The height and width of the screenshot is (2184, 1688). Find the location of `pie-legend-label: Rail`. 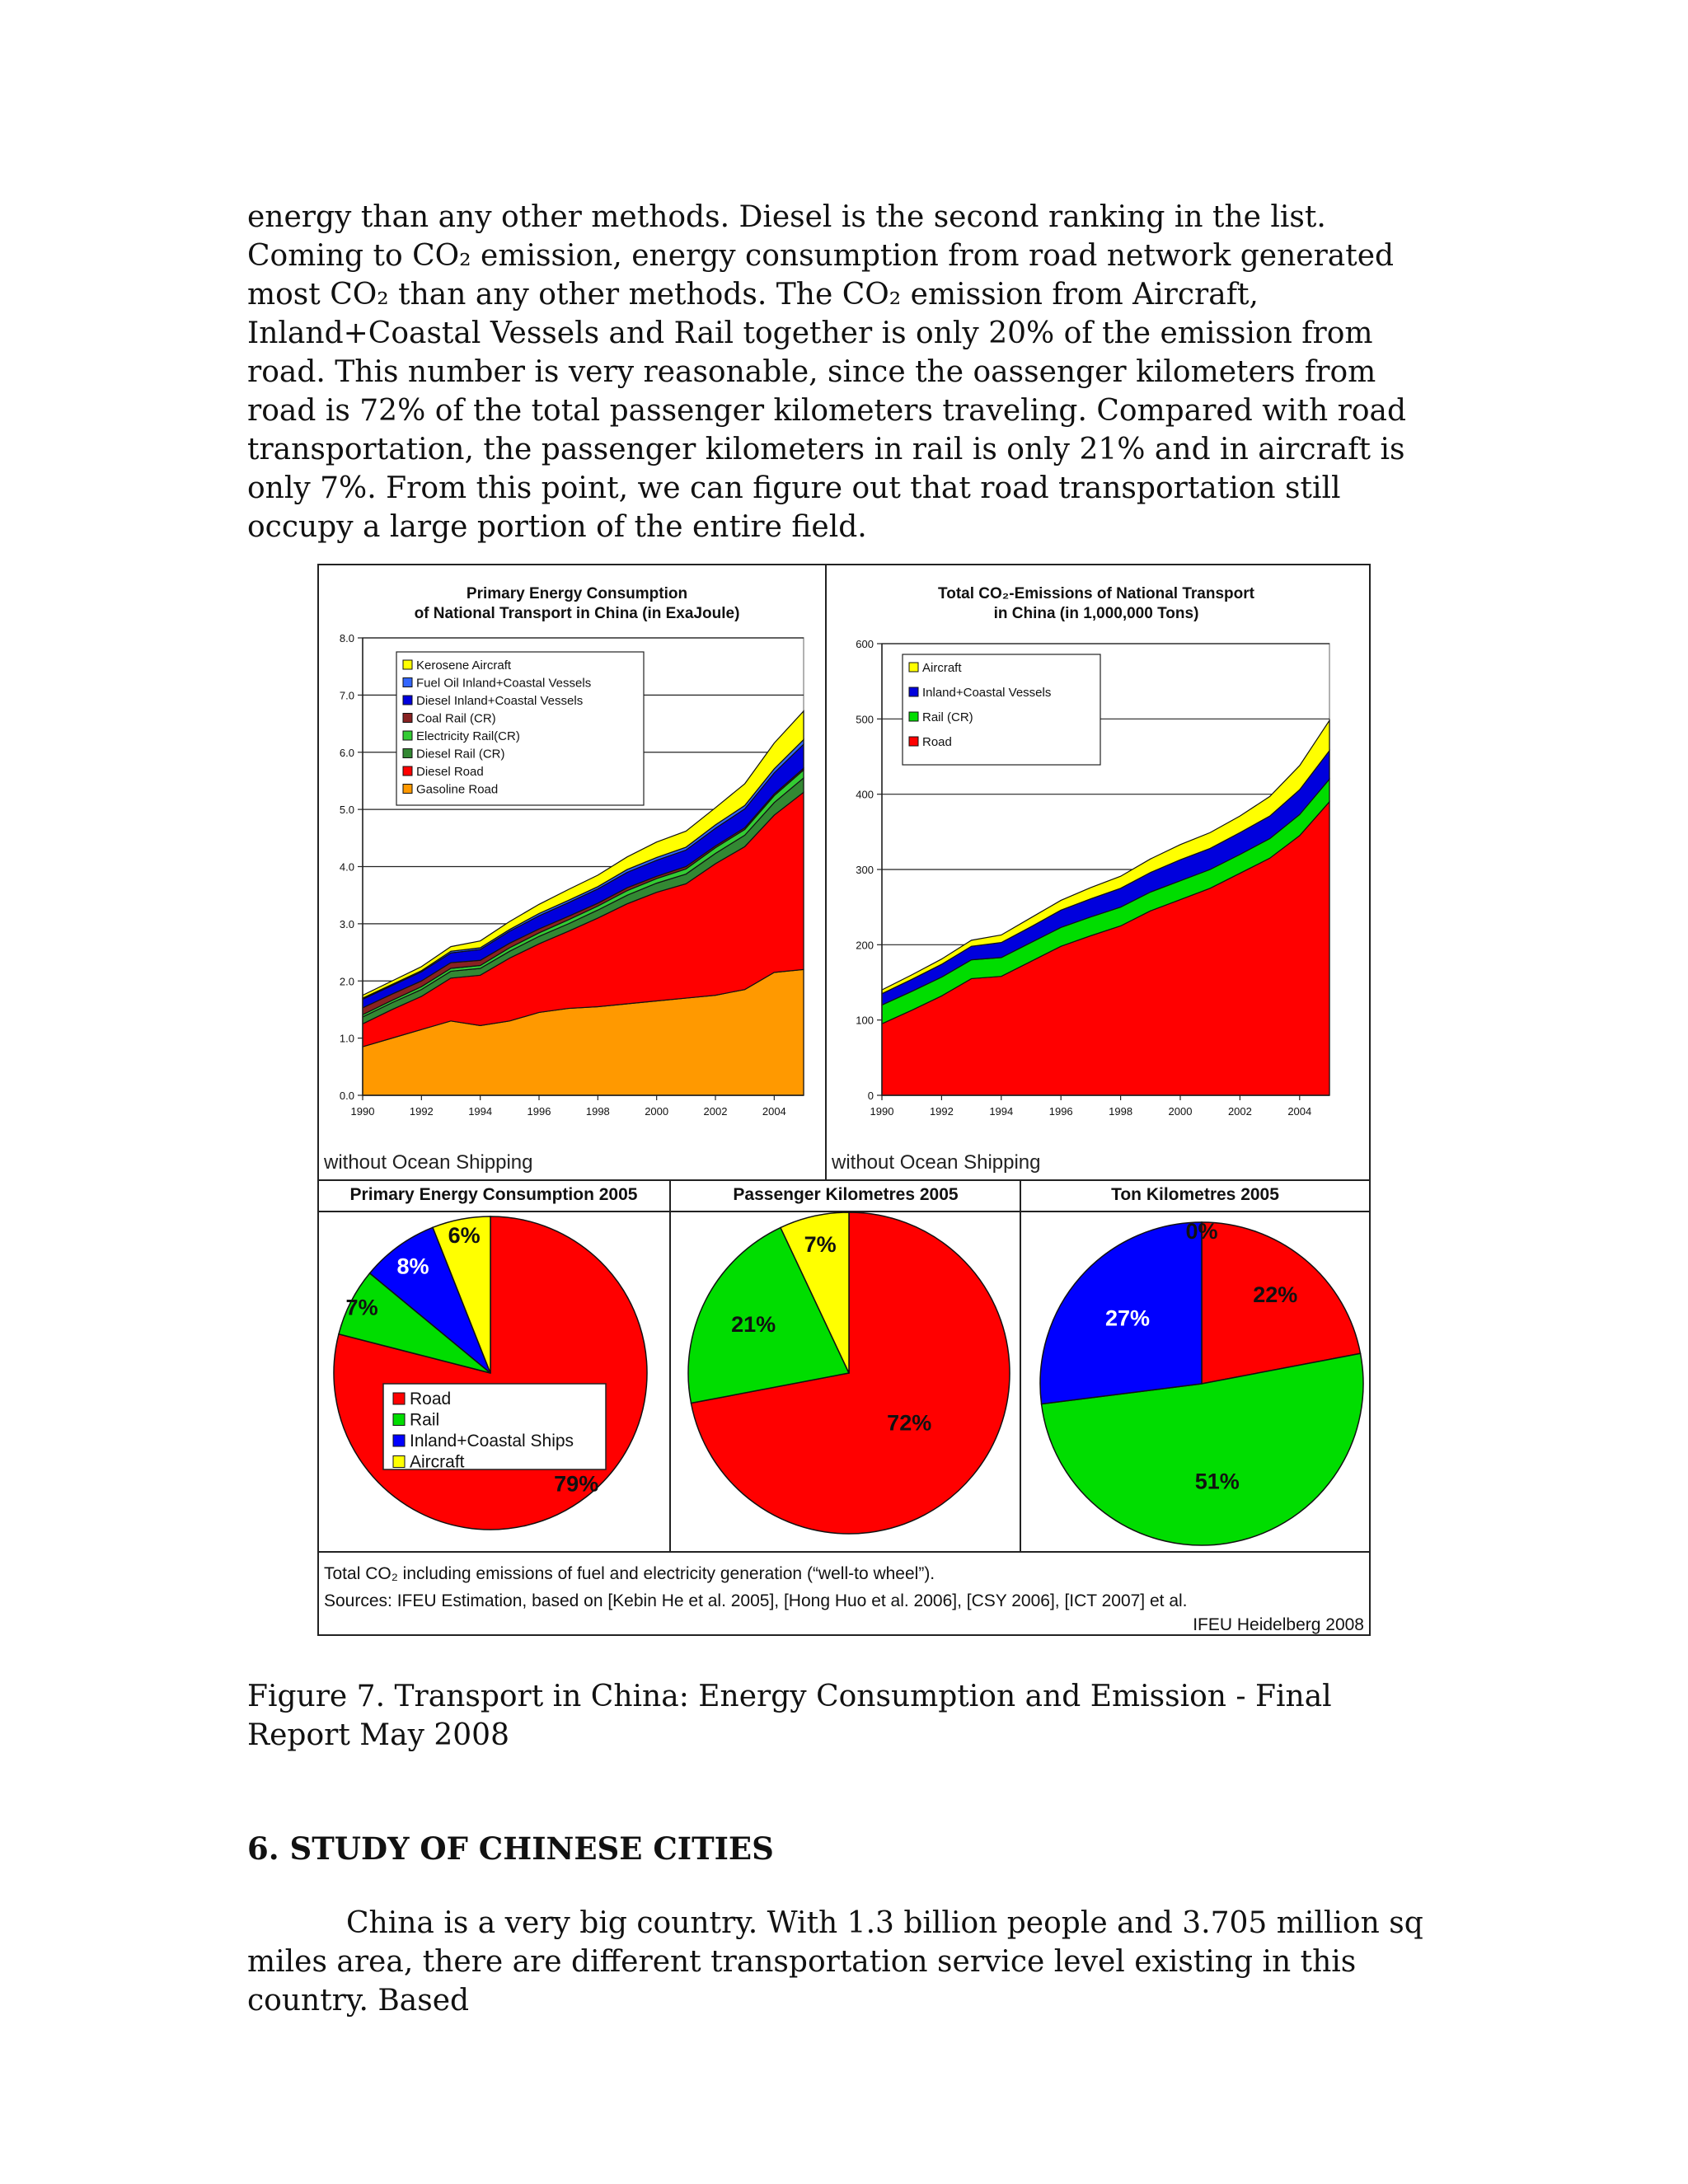

pie-legend-label: Rail is located at coordinates (424, 1420).